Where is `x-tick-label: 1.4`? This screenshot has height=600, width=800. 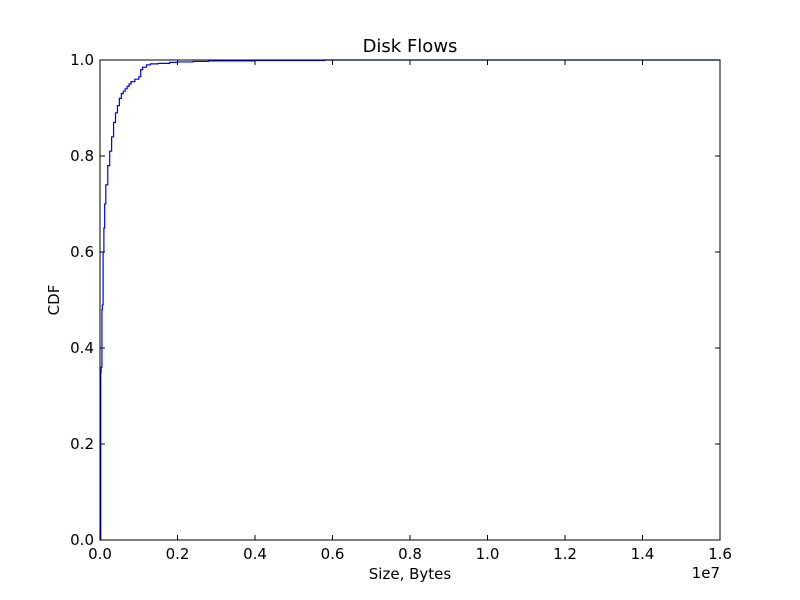 x-tick-label: 1.4 is located at coordinates (643, 554).